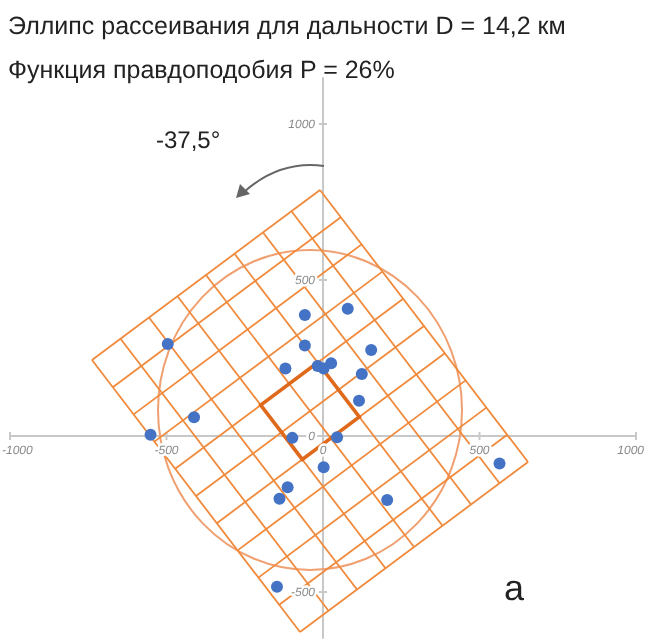 The image size is (646, 644). Describe the element at coordinates (287, 26) in the screenshot. I see `chart-title: Эллипс рассеивания для дальности D = 14,2 км` at that location.